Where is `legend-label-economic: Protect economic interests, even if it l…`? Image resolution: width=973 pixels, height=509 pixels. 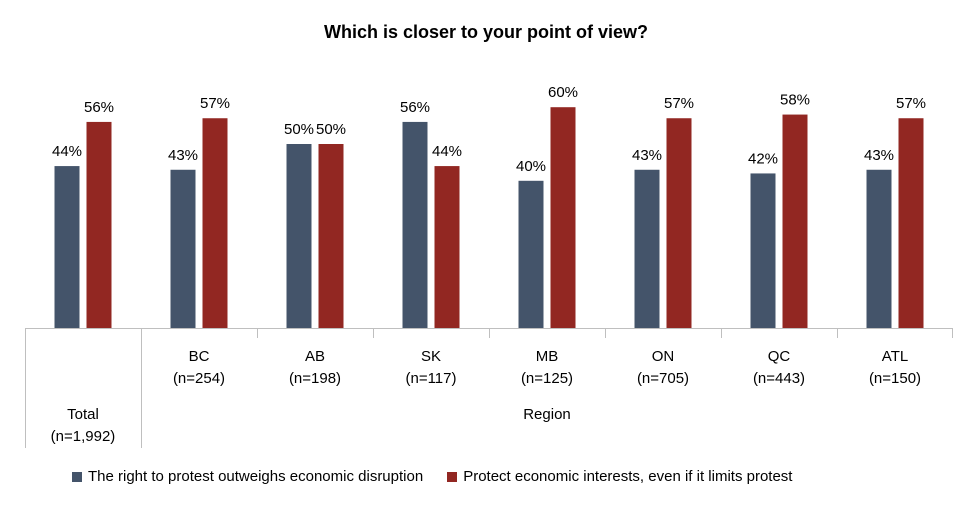 legend-label-economic: Protect economic interests, even if it l… is located at coordinates (628, 476).